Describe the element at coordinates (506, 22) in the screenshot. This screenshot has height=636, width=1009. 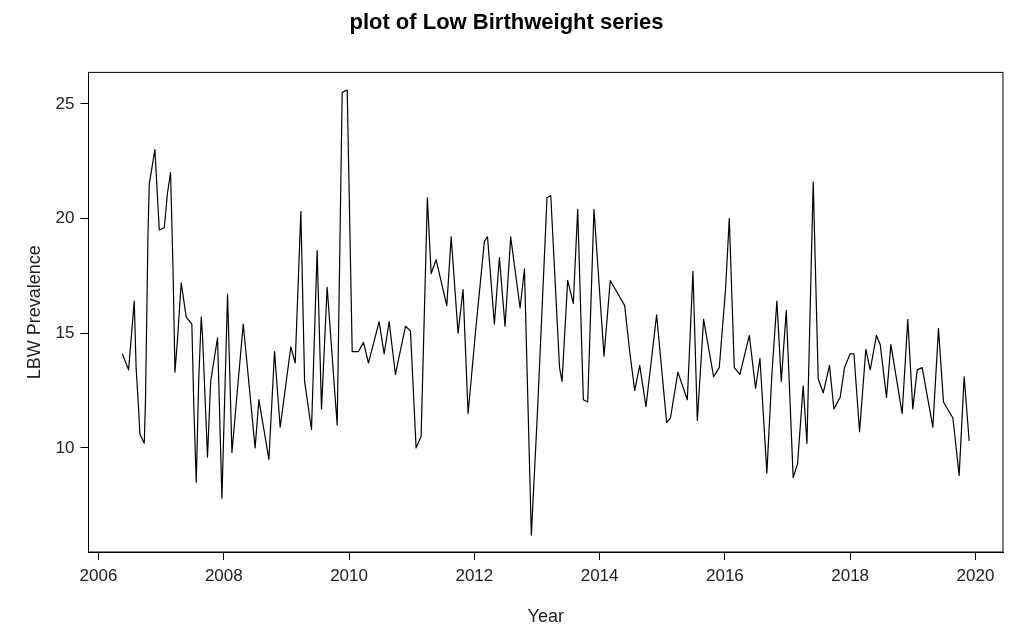
I see `chart-title: plot of Low Birthweight series` at that location.